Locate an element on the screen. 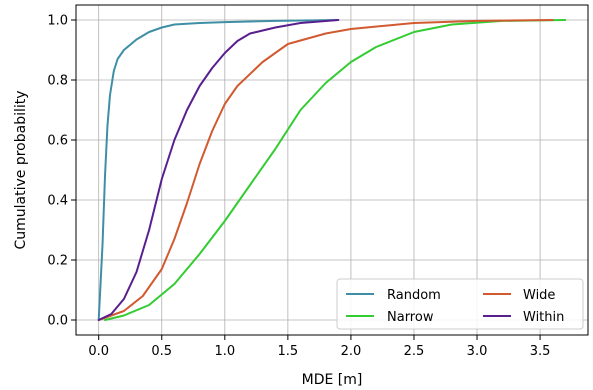 Image resolution: width=593 pixels, height=390 pixels. y-tick-label: 0.2 is located at coordinates (57, 261).